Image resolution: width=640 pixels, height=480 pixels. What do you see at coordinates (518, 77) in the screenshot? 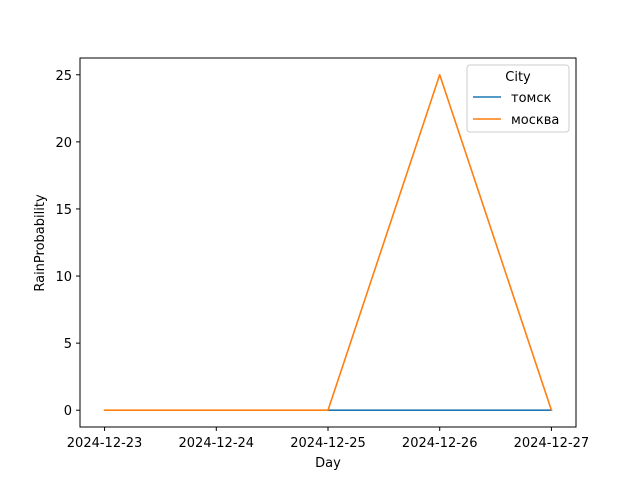
I see `legend-title: City` at bounding box center [518, 77].